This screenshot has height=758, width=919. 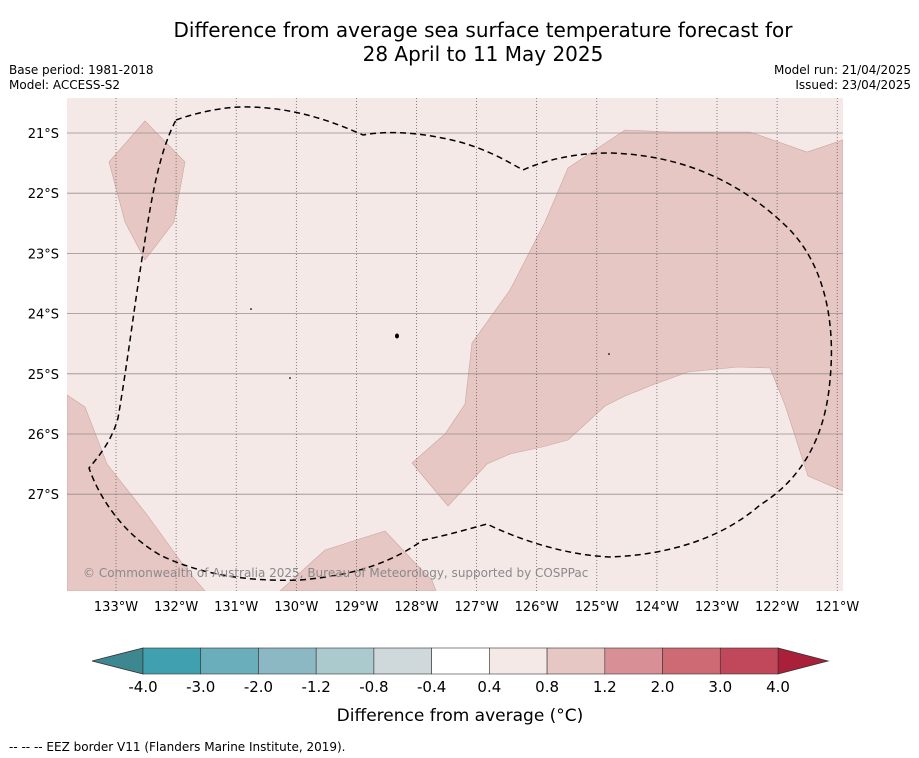 I want to click on base-period: Base period: 1981-2018, so click(x=81, y=70).